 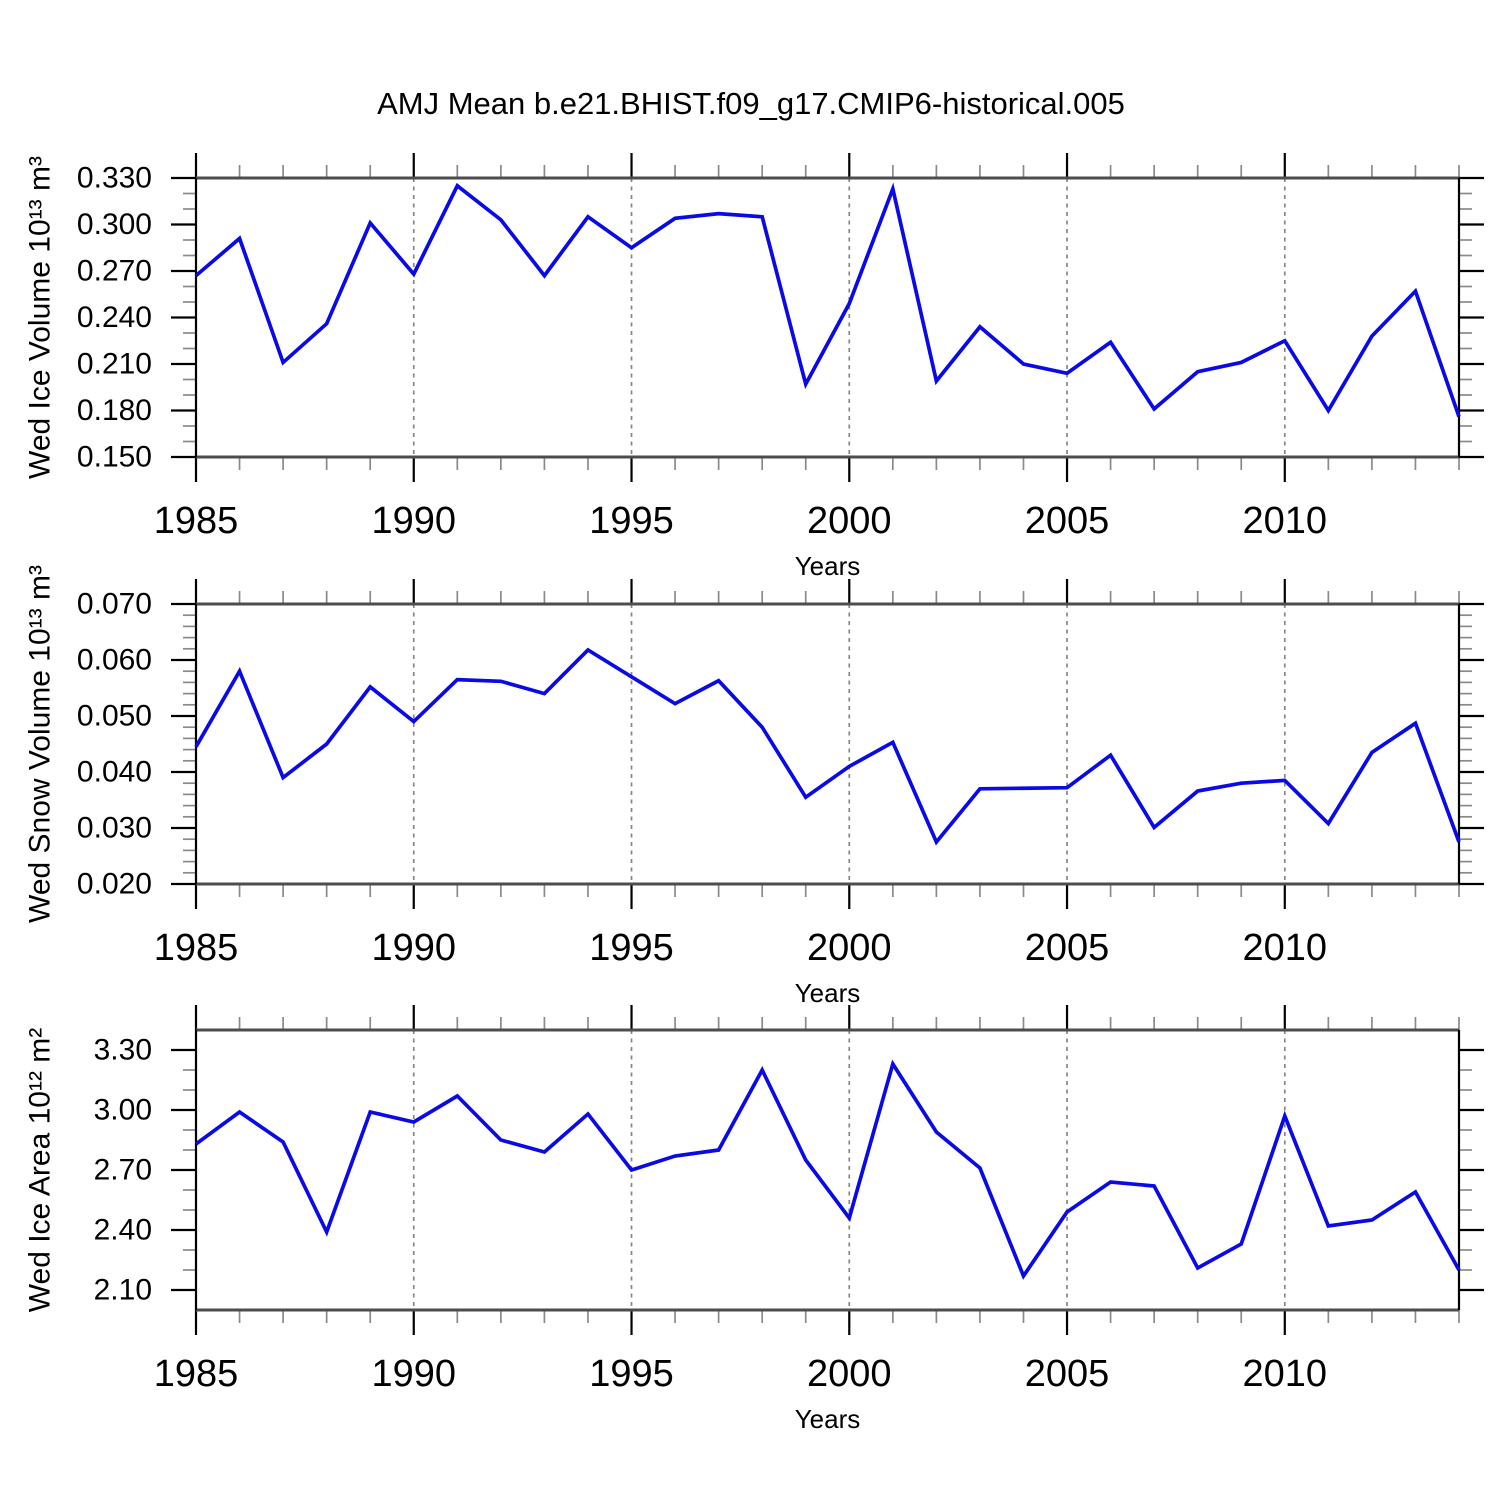 I want to click on y-tick-label: 0.270, so click(x=114, y=271).